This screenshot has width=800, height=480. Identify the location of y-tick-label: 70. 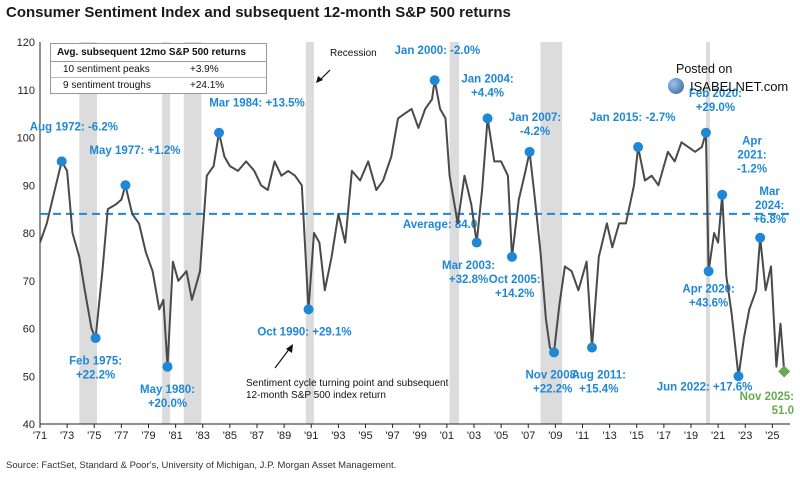
(29, 282).